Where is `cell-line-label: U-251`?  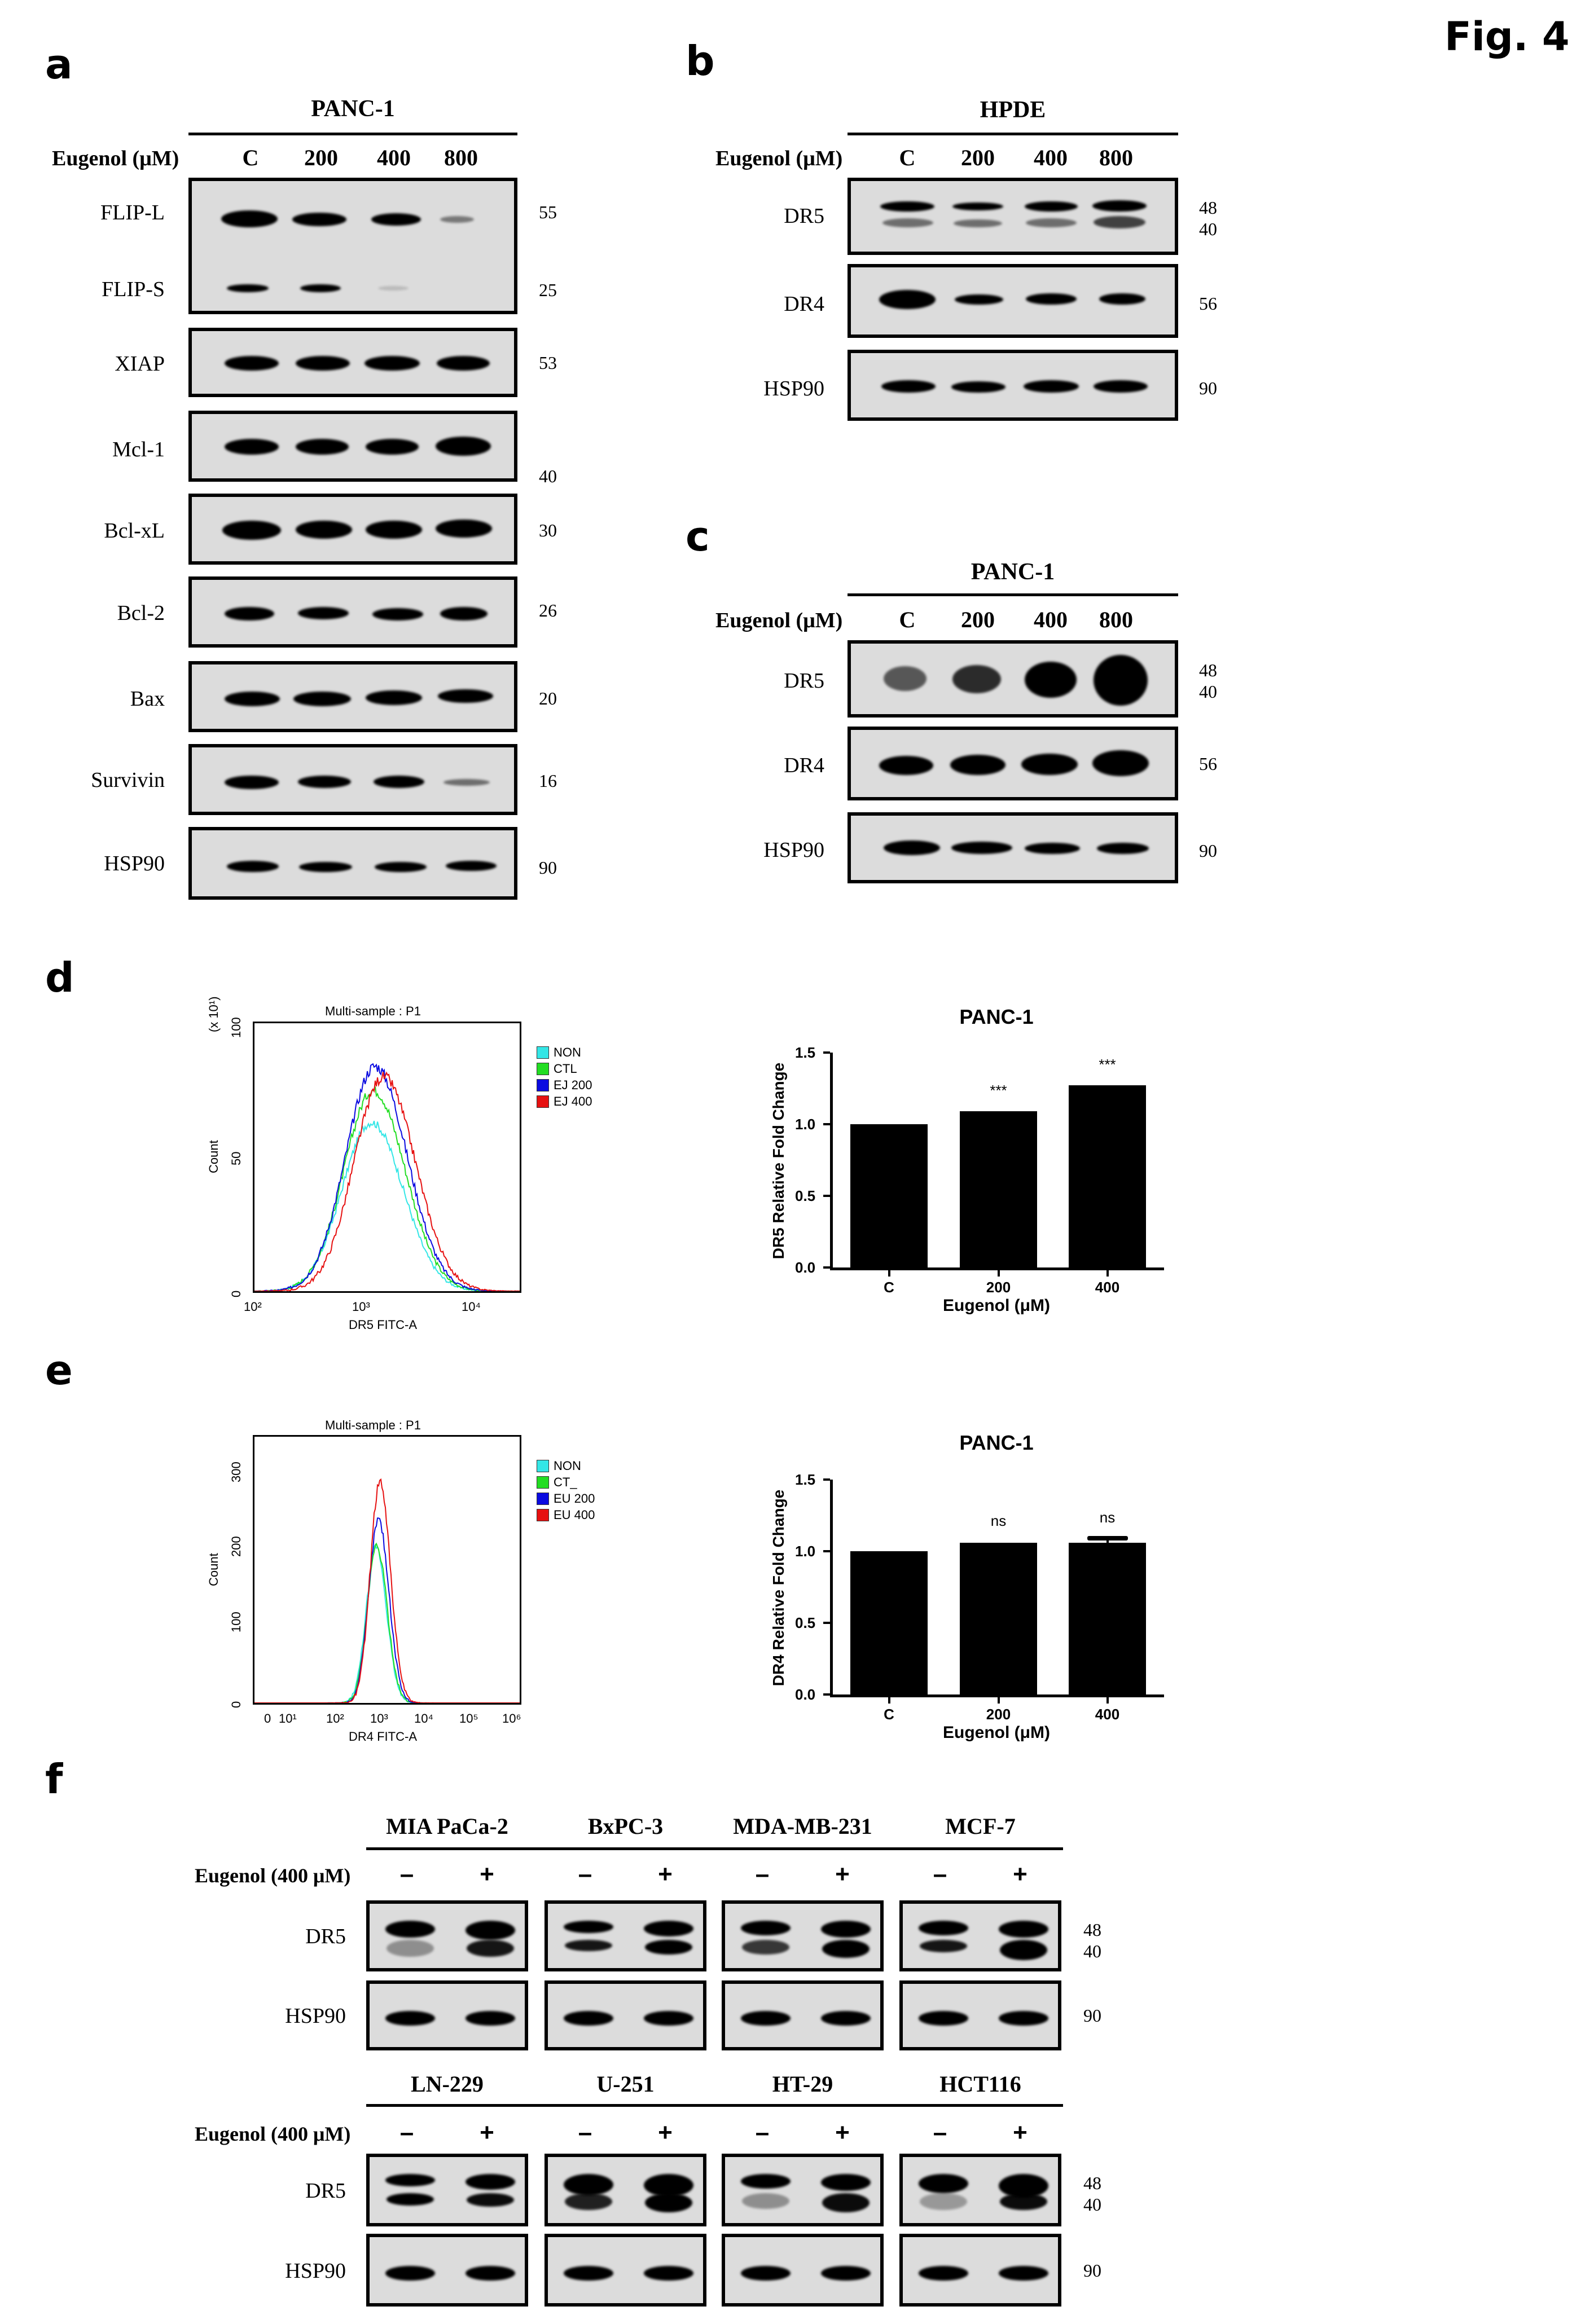 cell-line-label: U-251 is located at coordinates (625, 2084).